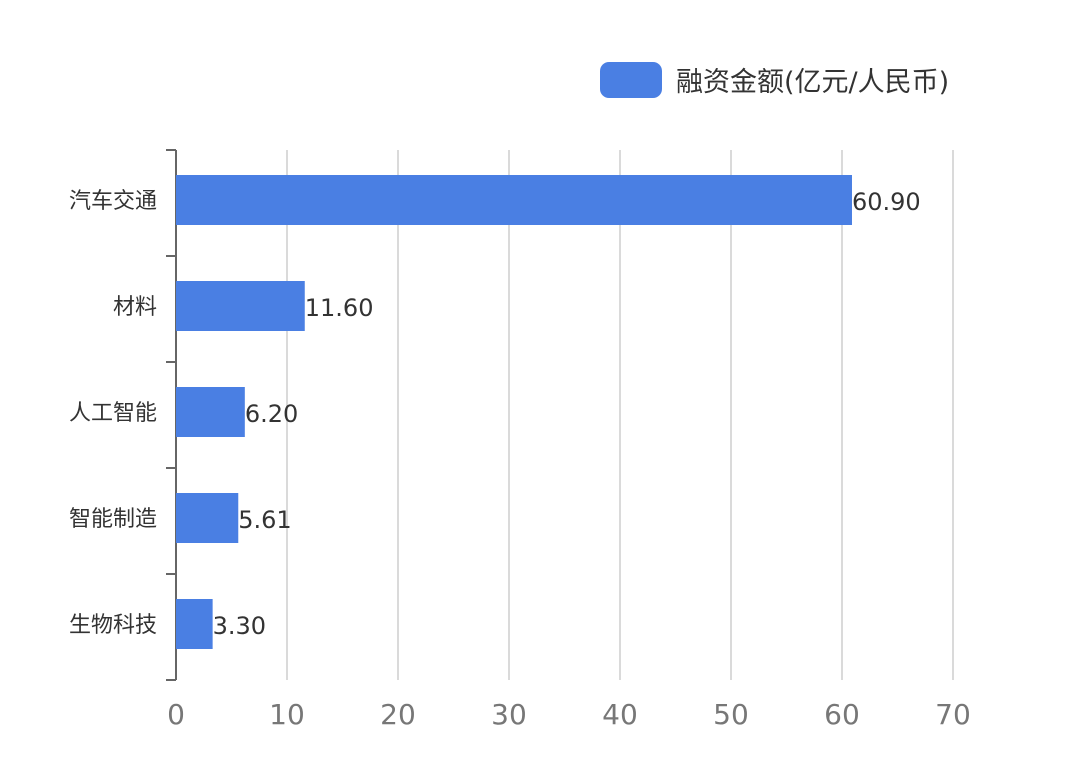 Image resolution: width=1080 pixels, height=757 pixels. What do you see at coordinates (398, 714) in the screenshot?
I see `x-tick-label: 20` at bounding box center [398, 714].